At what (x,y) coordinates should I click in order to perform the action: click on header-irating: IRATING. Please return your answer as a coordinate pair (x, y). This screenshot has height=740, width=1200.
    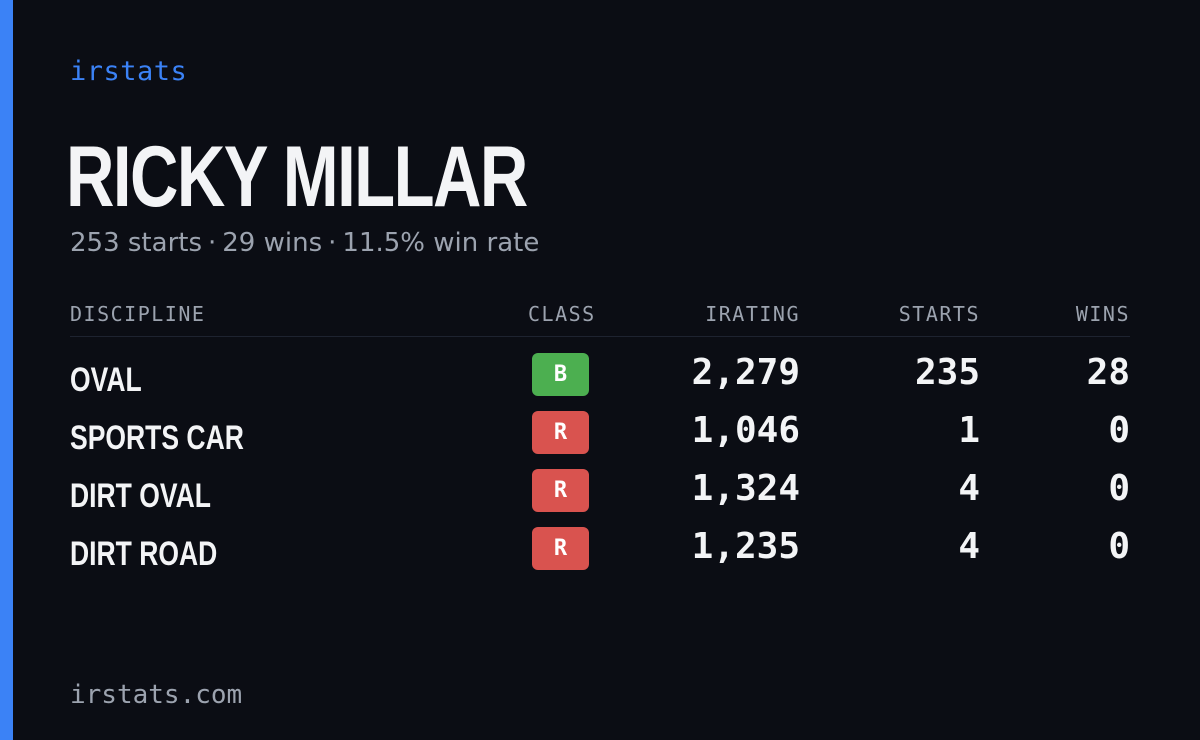
    Looking at the image, I should click on (752, 314).